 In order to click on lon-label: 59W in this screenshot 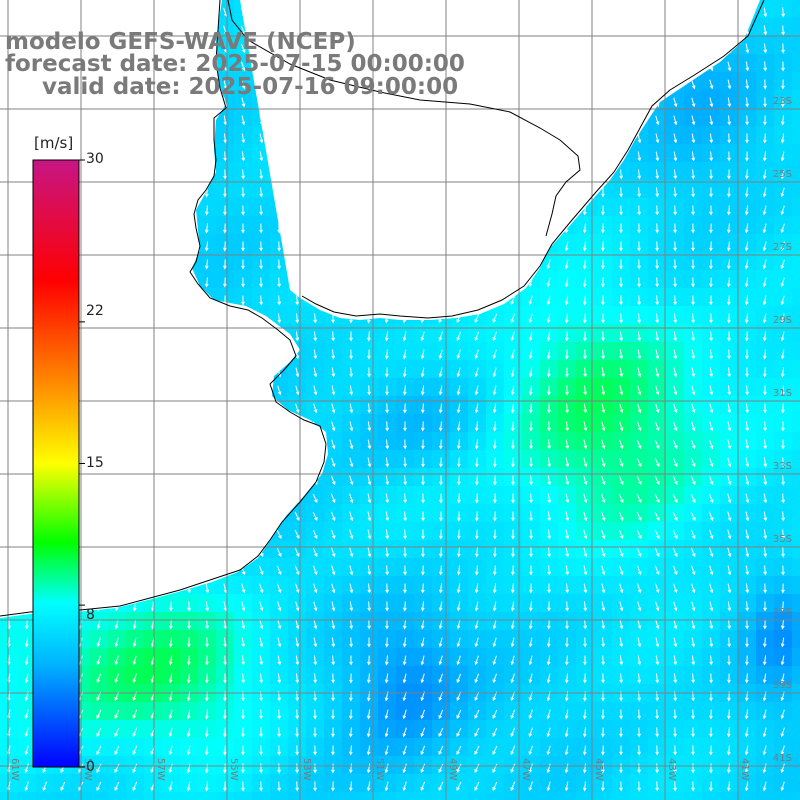, I will do `click(87, 769)`.